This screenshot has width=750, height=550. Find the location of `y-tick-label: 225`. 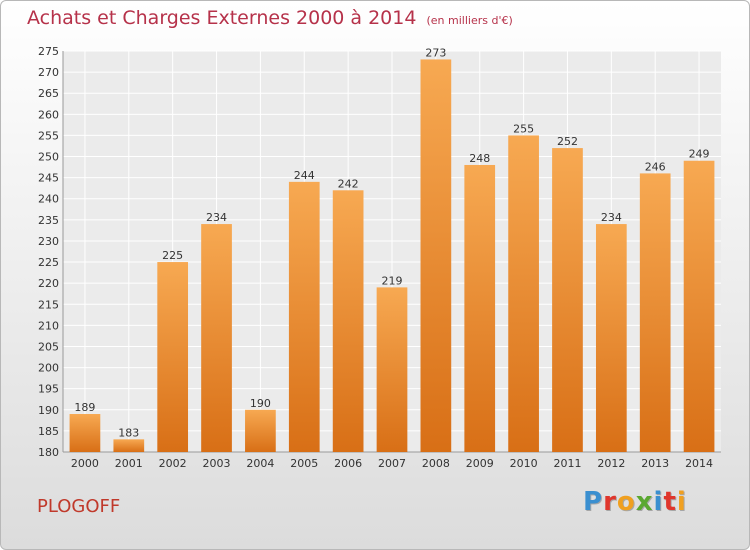

y-tick-label: 225 is located at coordinates (48, 262).